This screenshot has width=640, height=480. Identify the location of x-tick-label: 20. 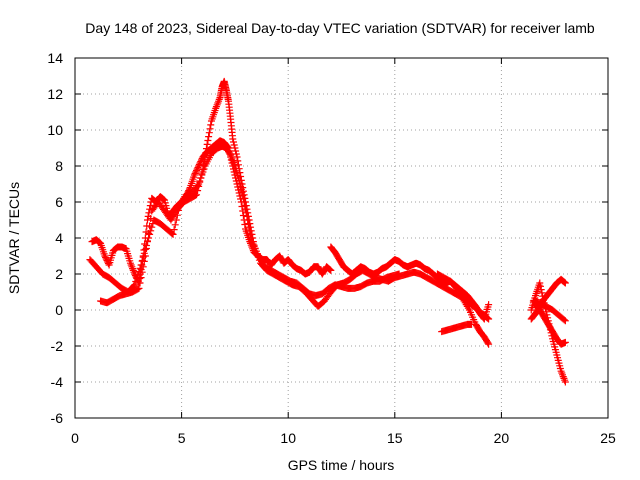
(502, 438).